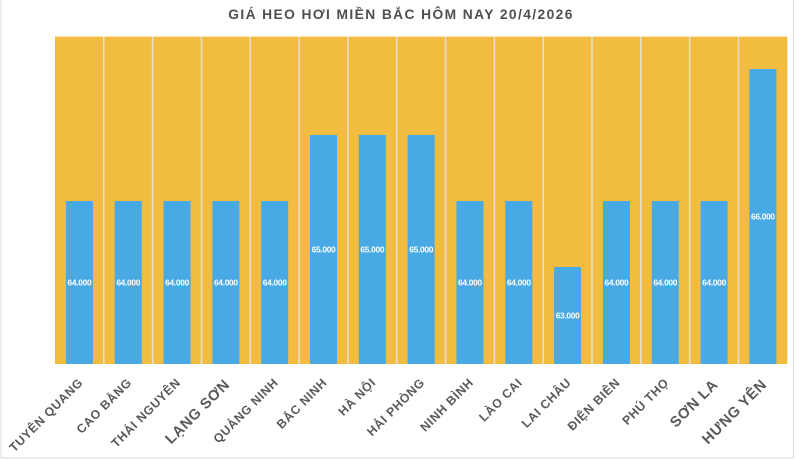  I want to click on svg-text: 63.000, so click(568, 316).